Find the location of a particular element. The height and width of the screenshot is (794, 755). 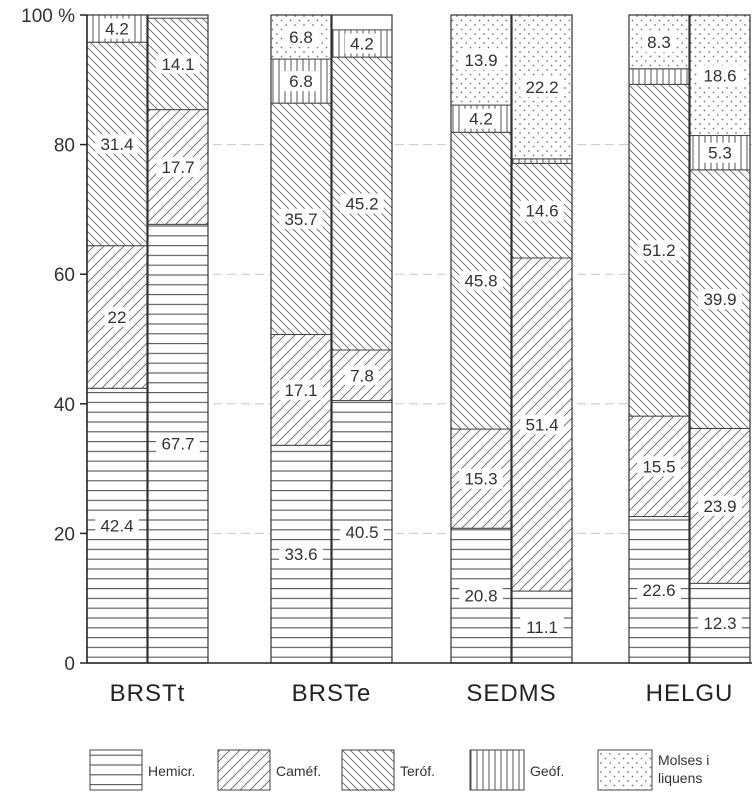

data-label: 51.4 is located at coordinates (541, 425).